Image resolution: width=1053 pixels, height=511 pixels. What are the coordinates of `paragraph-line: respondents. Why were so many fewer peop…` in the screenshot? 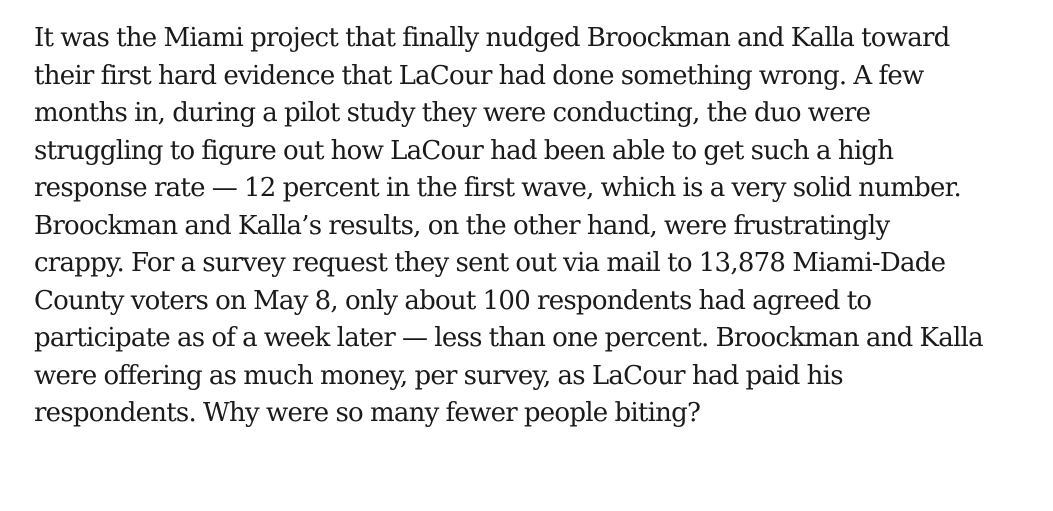 It's located at (367, 413).